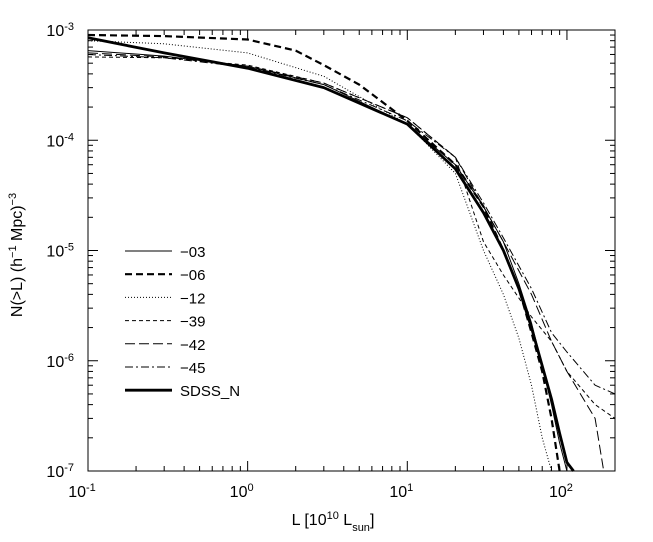  Describe the element at coordinates (192, 298) in the screenshot. I see `legend-label: −12` at that location.